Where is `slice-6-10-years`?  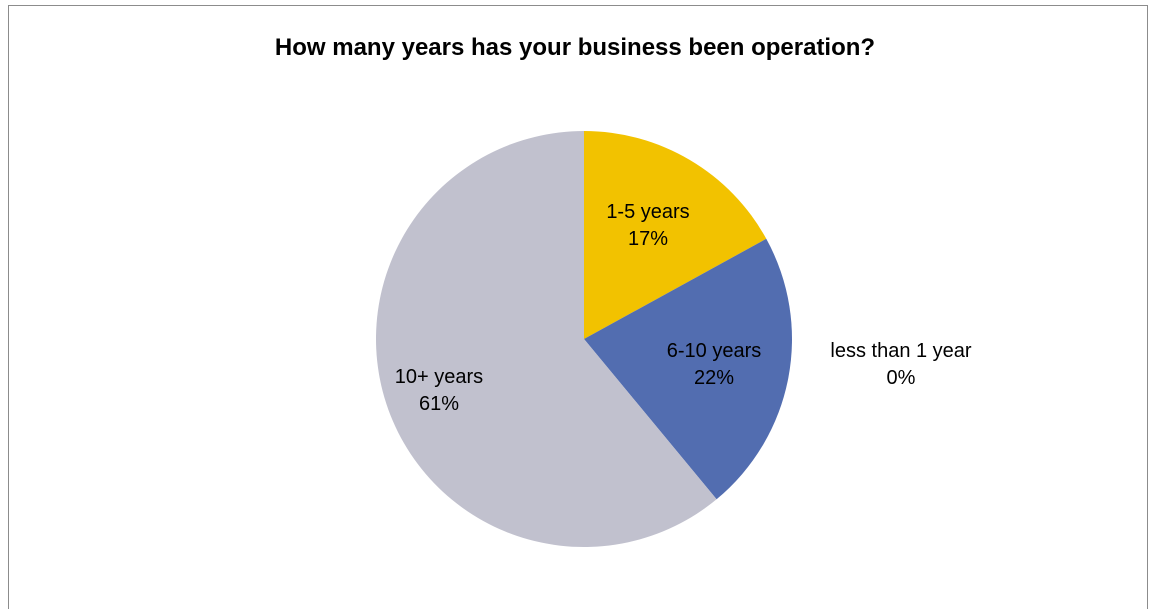
slice-6-10-years is located at coordinates (688, 369).